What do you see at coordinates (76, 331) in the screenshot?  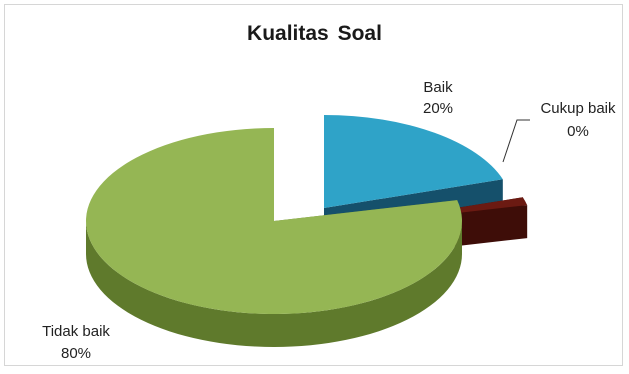 I see `slice-label-tidak-baik: Tidak baik` at bounding box center [76, 331].